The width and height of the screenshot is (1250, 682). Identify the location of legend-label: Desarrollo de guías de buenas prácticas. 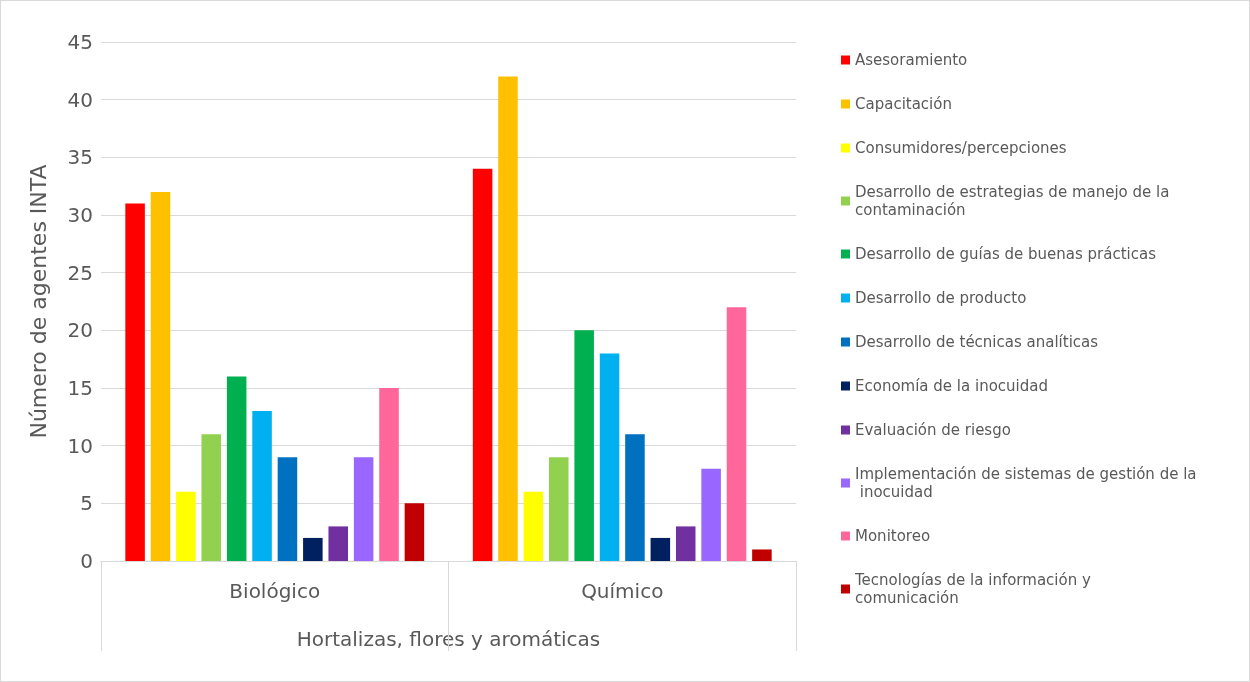
(1006, 254).